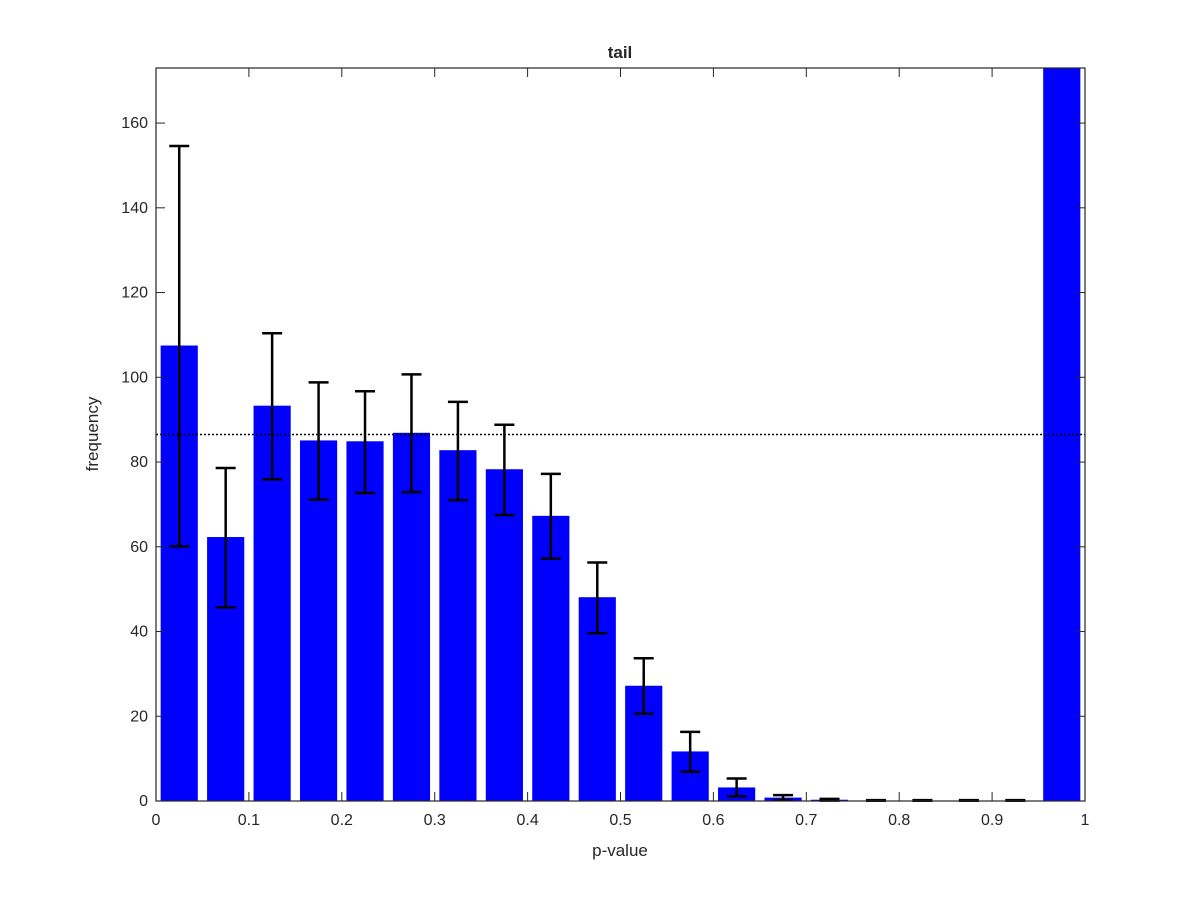 The height and width of the screenshot is (905, 1200). Describe the element at coordinates (1085, 820) in the screenshot. I see `x-tick-label-10: 1` at that location.